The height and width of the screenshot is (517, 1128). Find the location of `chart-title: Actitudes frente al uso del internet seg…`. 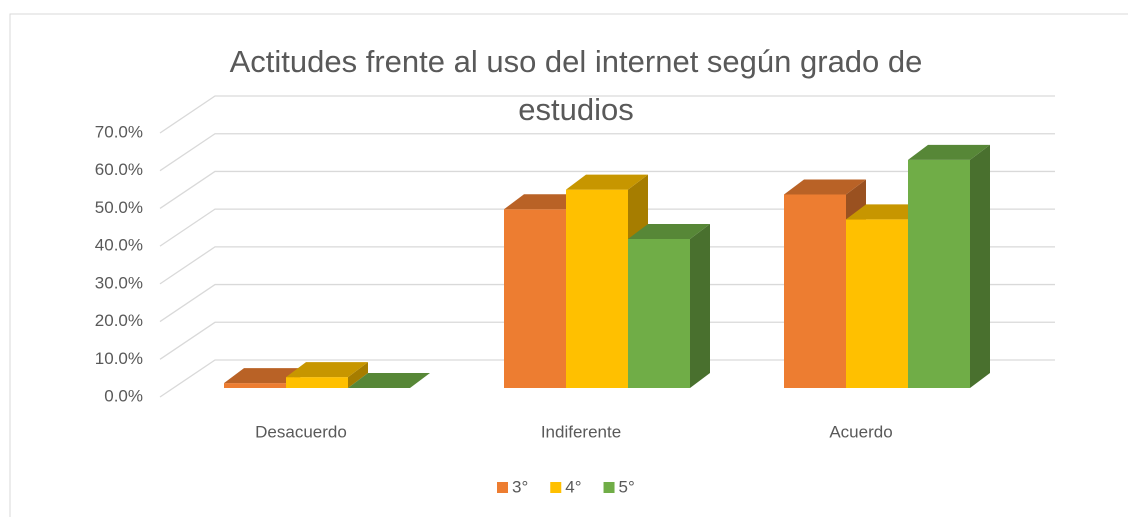

chart-title: Actitudes frente al uso del internet seg… is located at coordinates (576, 85).